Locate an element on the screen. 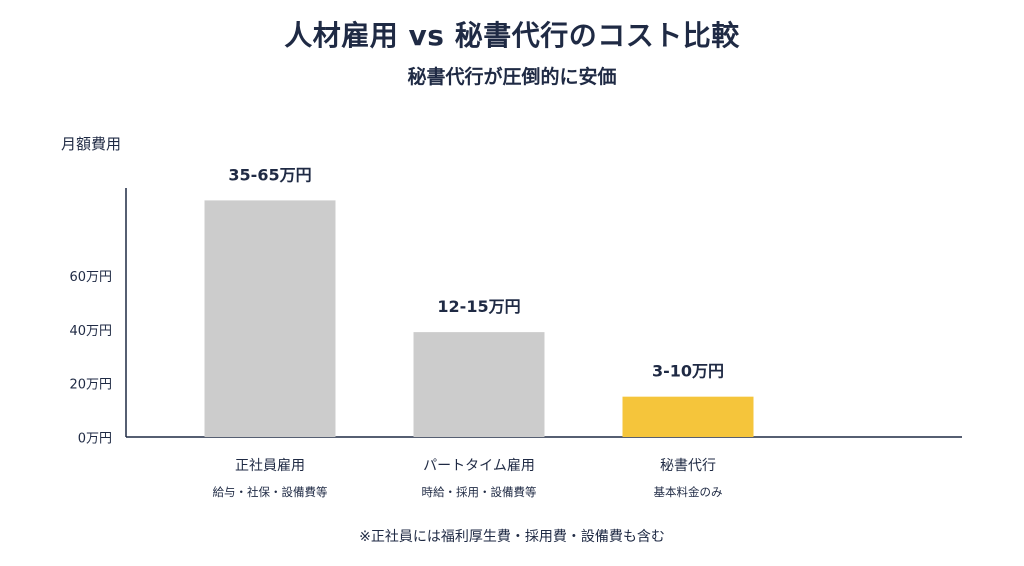 The height and width of the screenshot is (566, 1024). footnote: ※正社員には福利厚生費・採用費・設備費も含む is located at coordinates (512, 537).